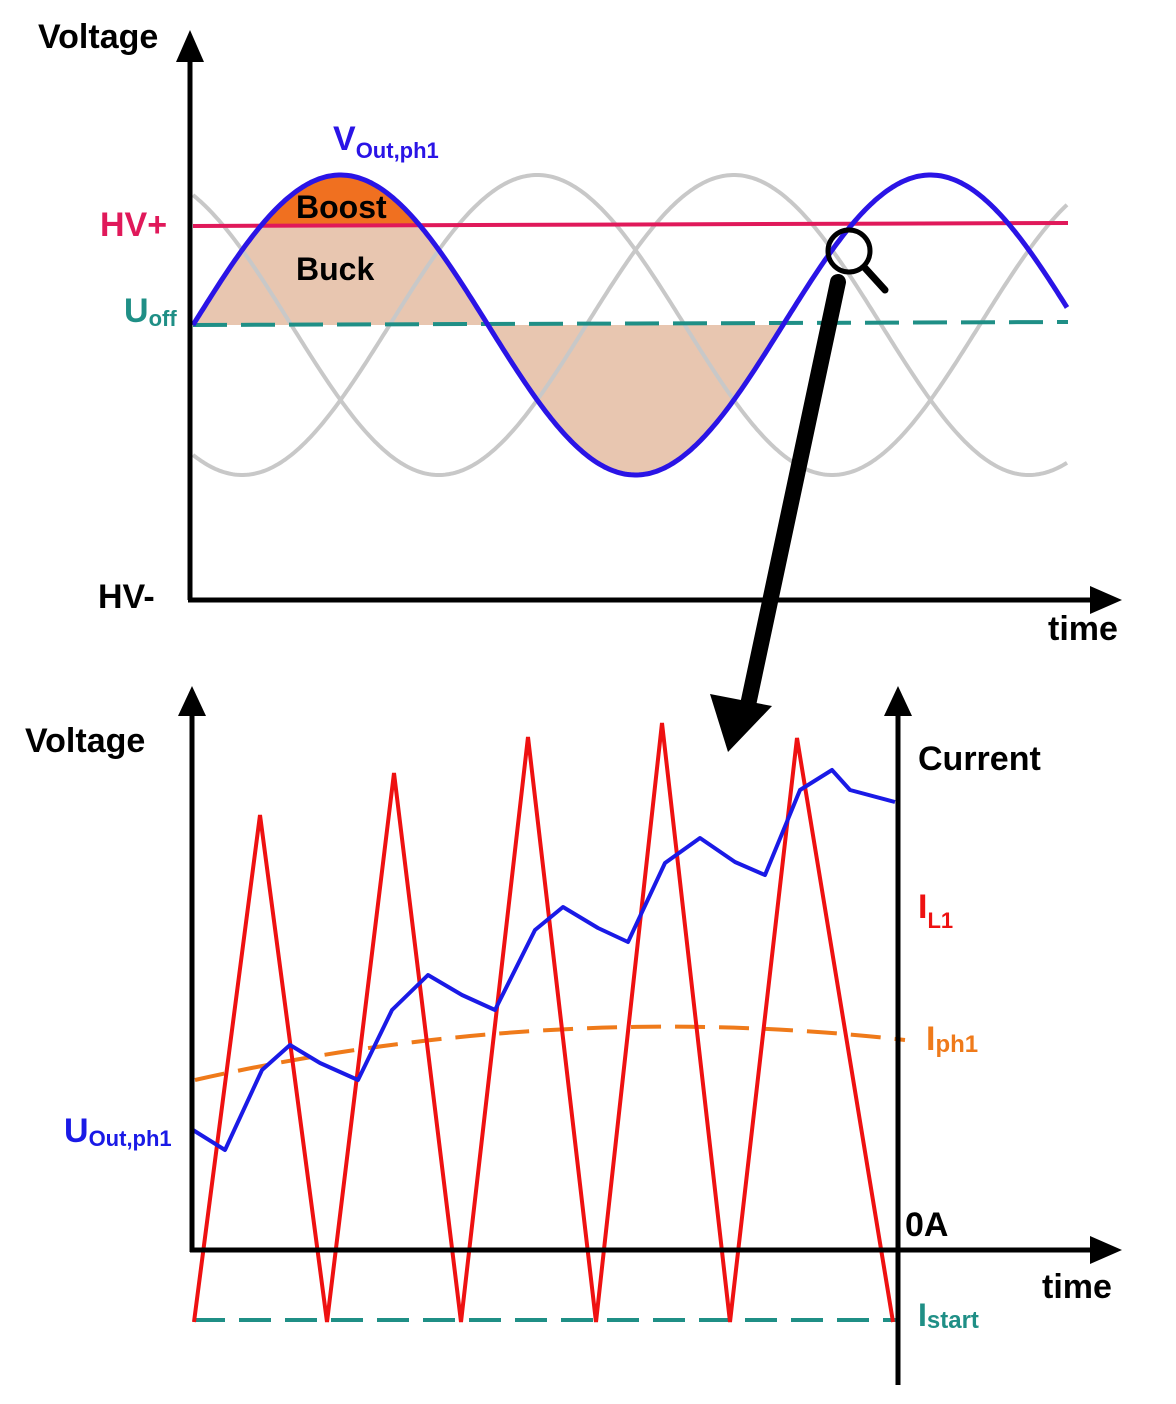  I want to click on il1-label: IL1, so click(935, 910).